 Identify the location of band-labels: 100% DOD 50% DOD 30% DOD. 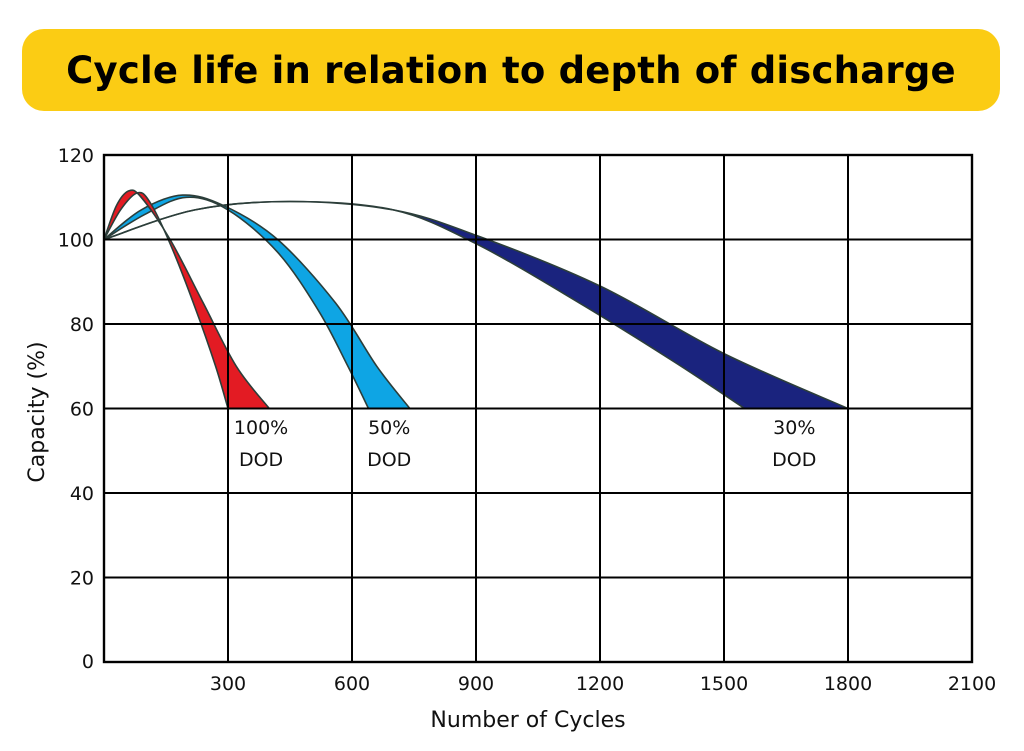
(525, 444).